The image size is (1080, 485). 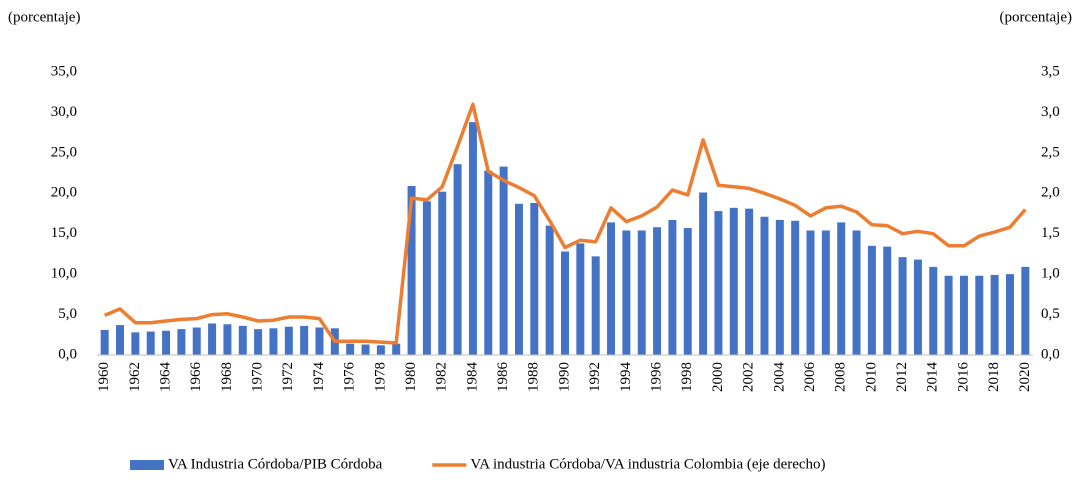 What do you see at coordinates (196, 377) in the screenshot?
I see `x-tick-label: 1966` at bounding box center [196, 377].